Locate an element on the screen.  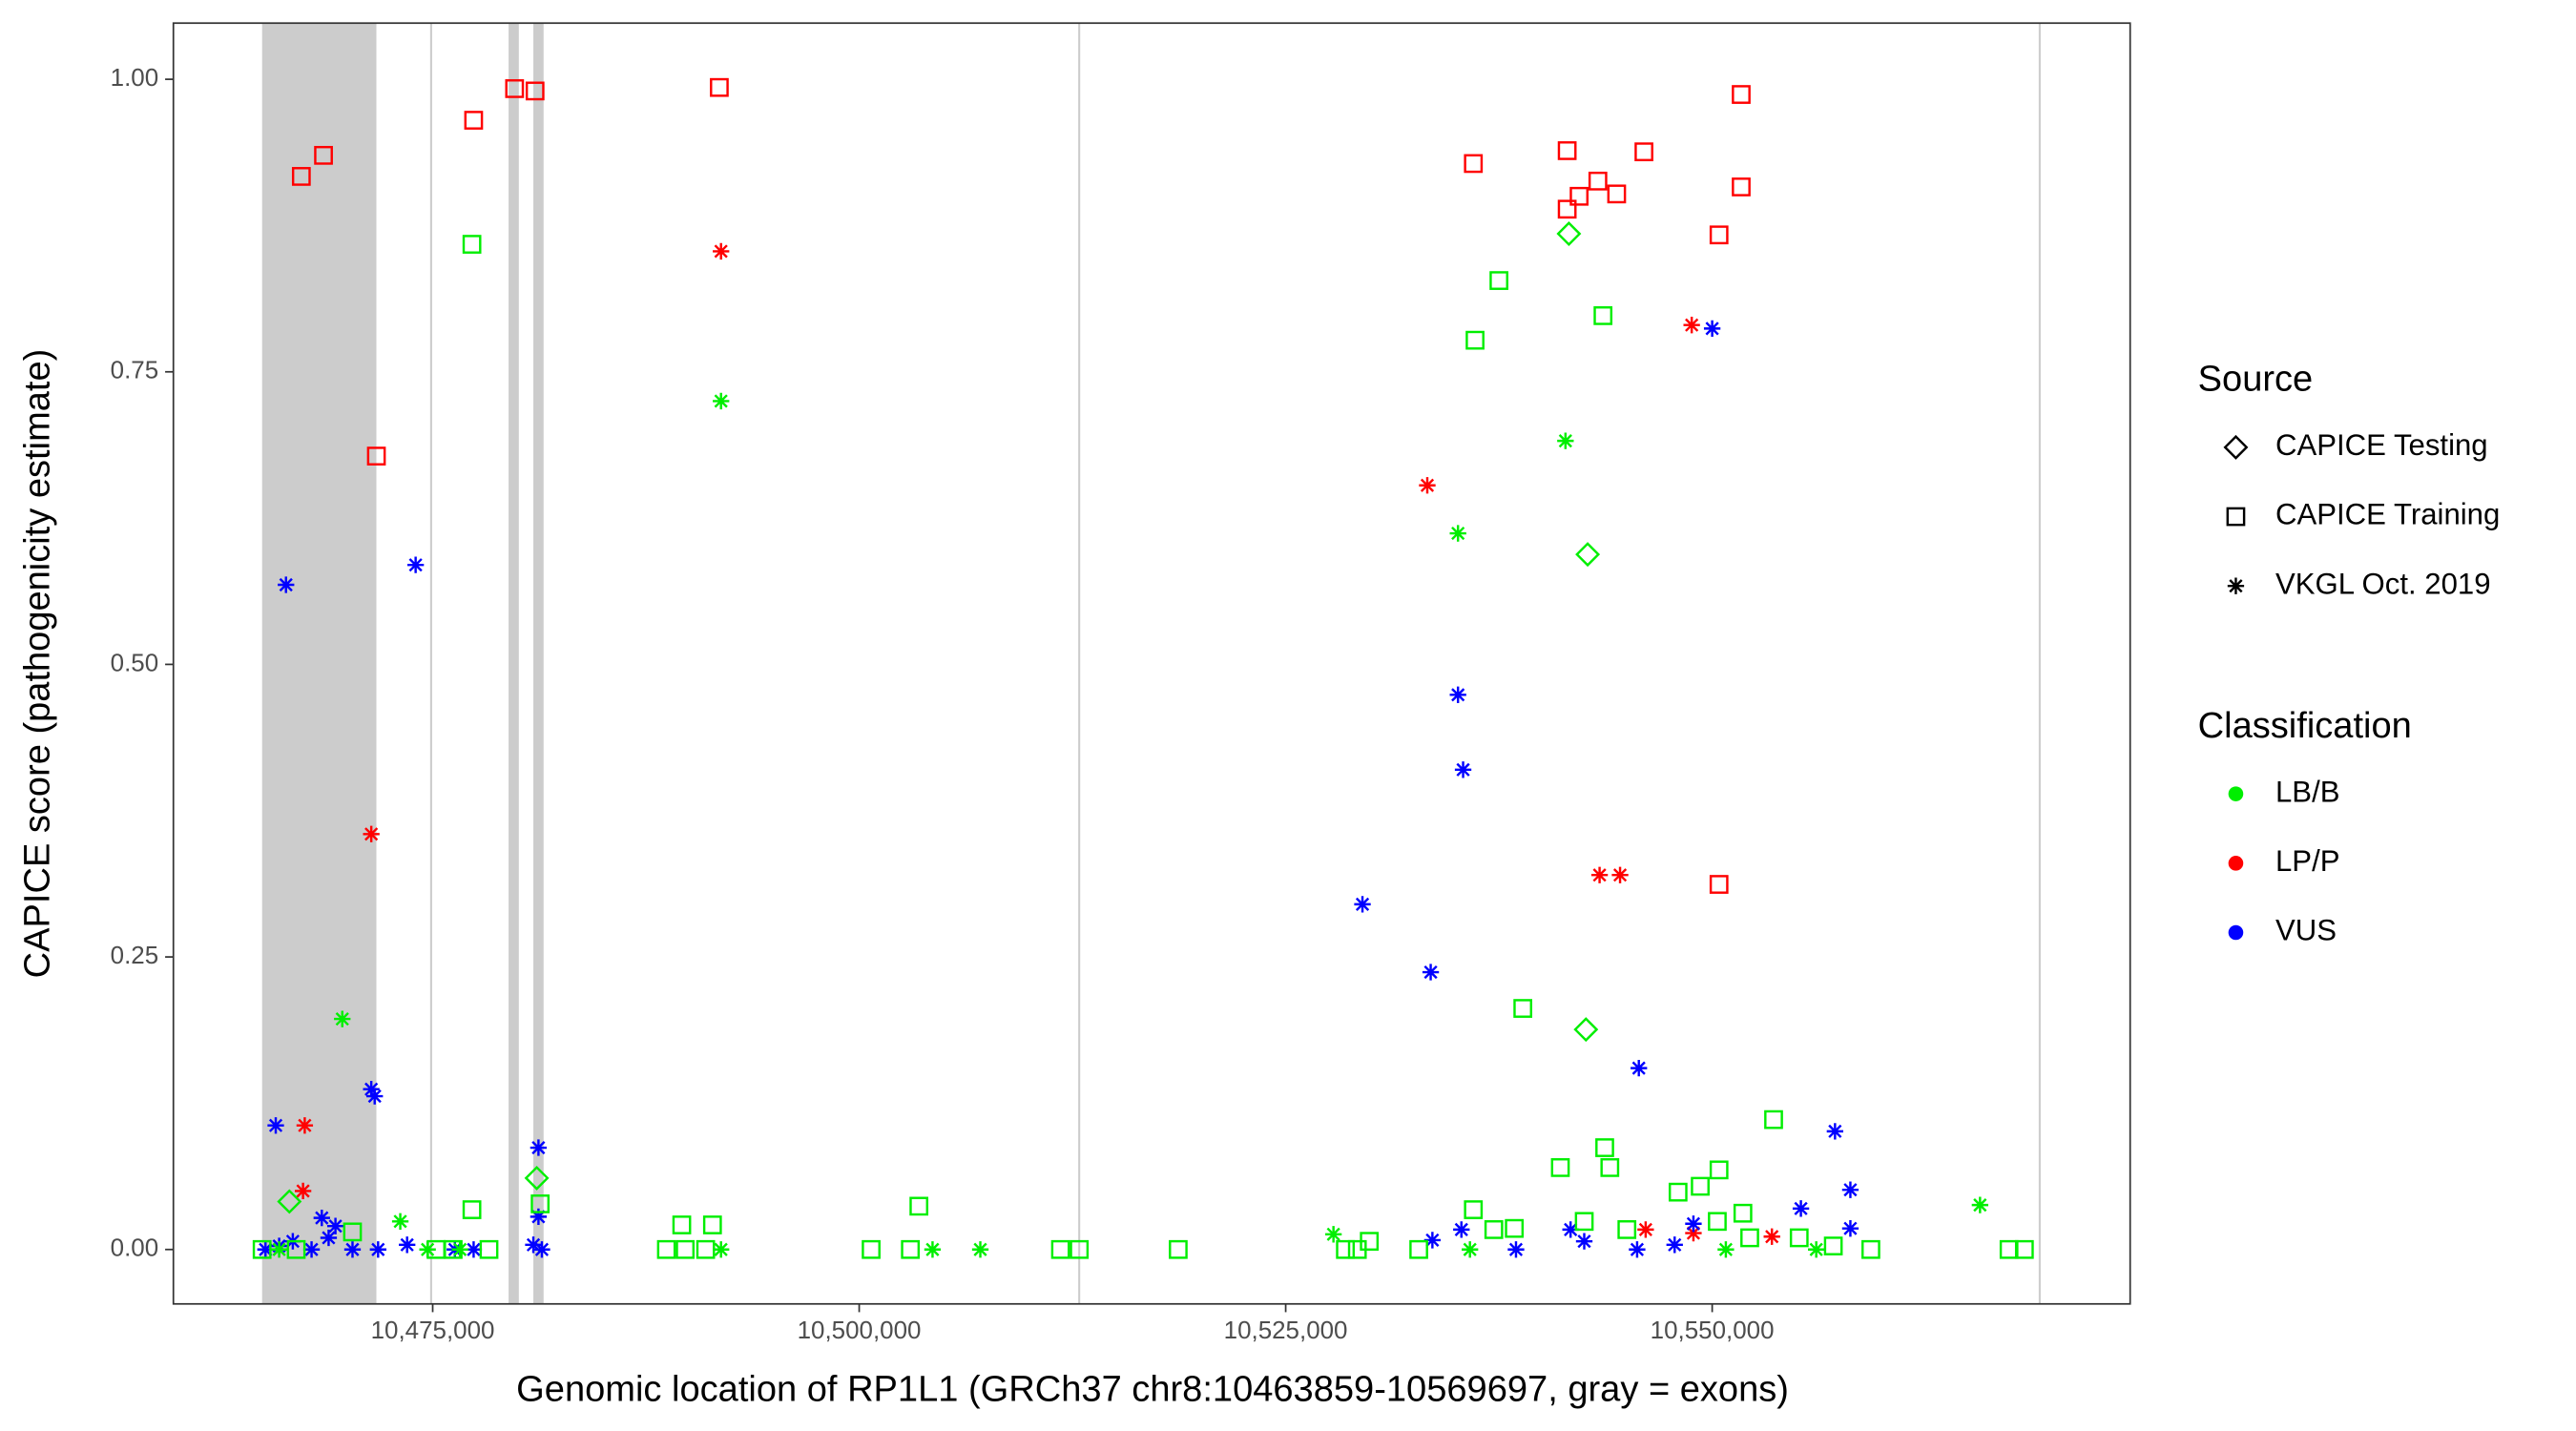
legend-entry: LP/P is located at coordinates (2283, 861).